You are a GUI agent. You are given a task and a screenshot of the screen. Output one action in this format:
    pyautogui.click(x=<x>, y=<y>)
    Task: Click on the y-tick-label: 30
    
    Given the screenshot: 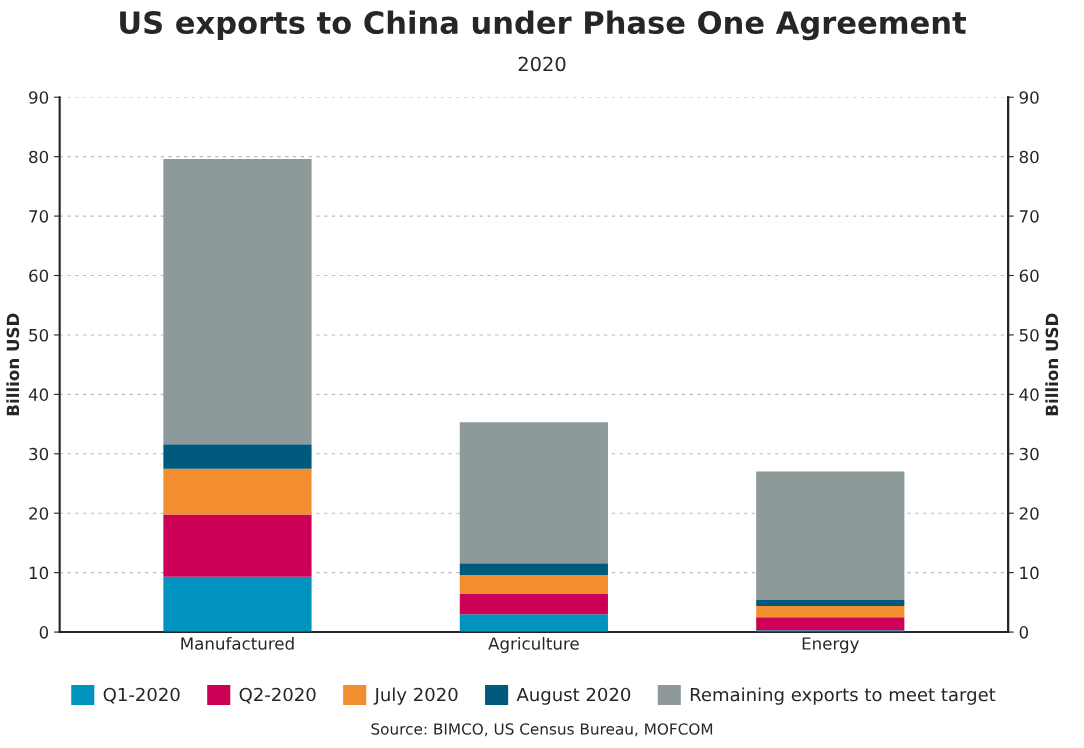 What is the action you would take?
    pyautogui.click(x=39, y=454)
    